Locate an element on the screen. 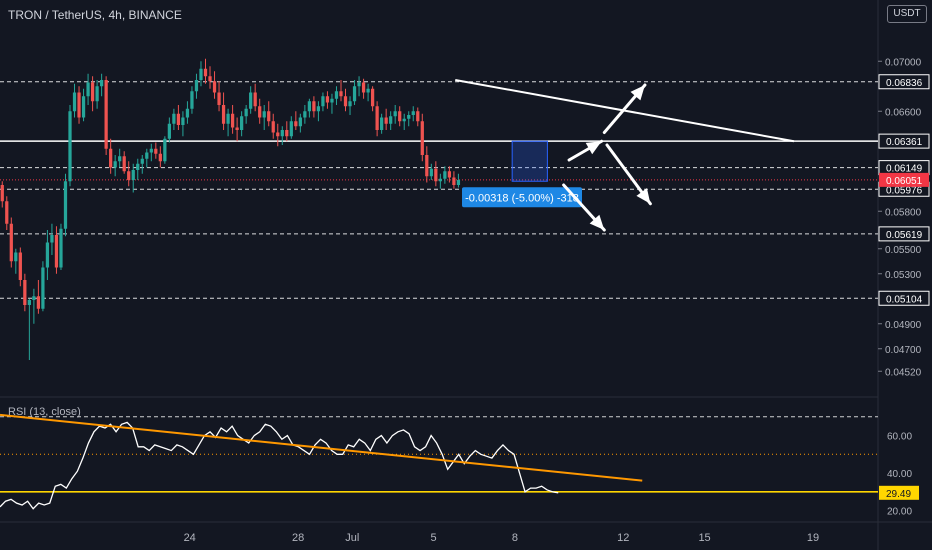 The width and height of the screenshot is (932, 550). price-tick-label: 0.06600 is located at coordinates (903, 112).